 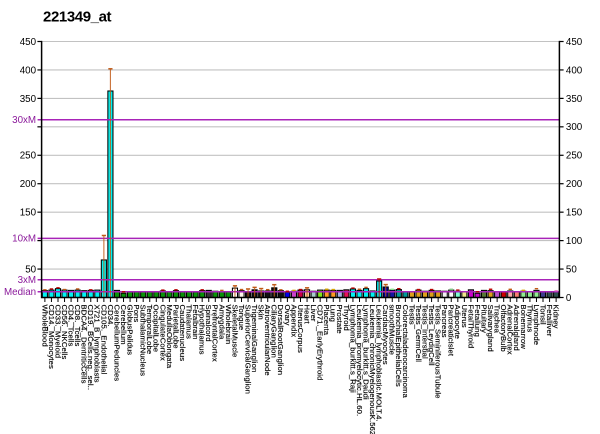 What do you see at coordinates (116, 343) in the screenshot?
I see `svg-text: CerebellumPeduncles` at bounding box center [116, 343].